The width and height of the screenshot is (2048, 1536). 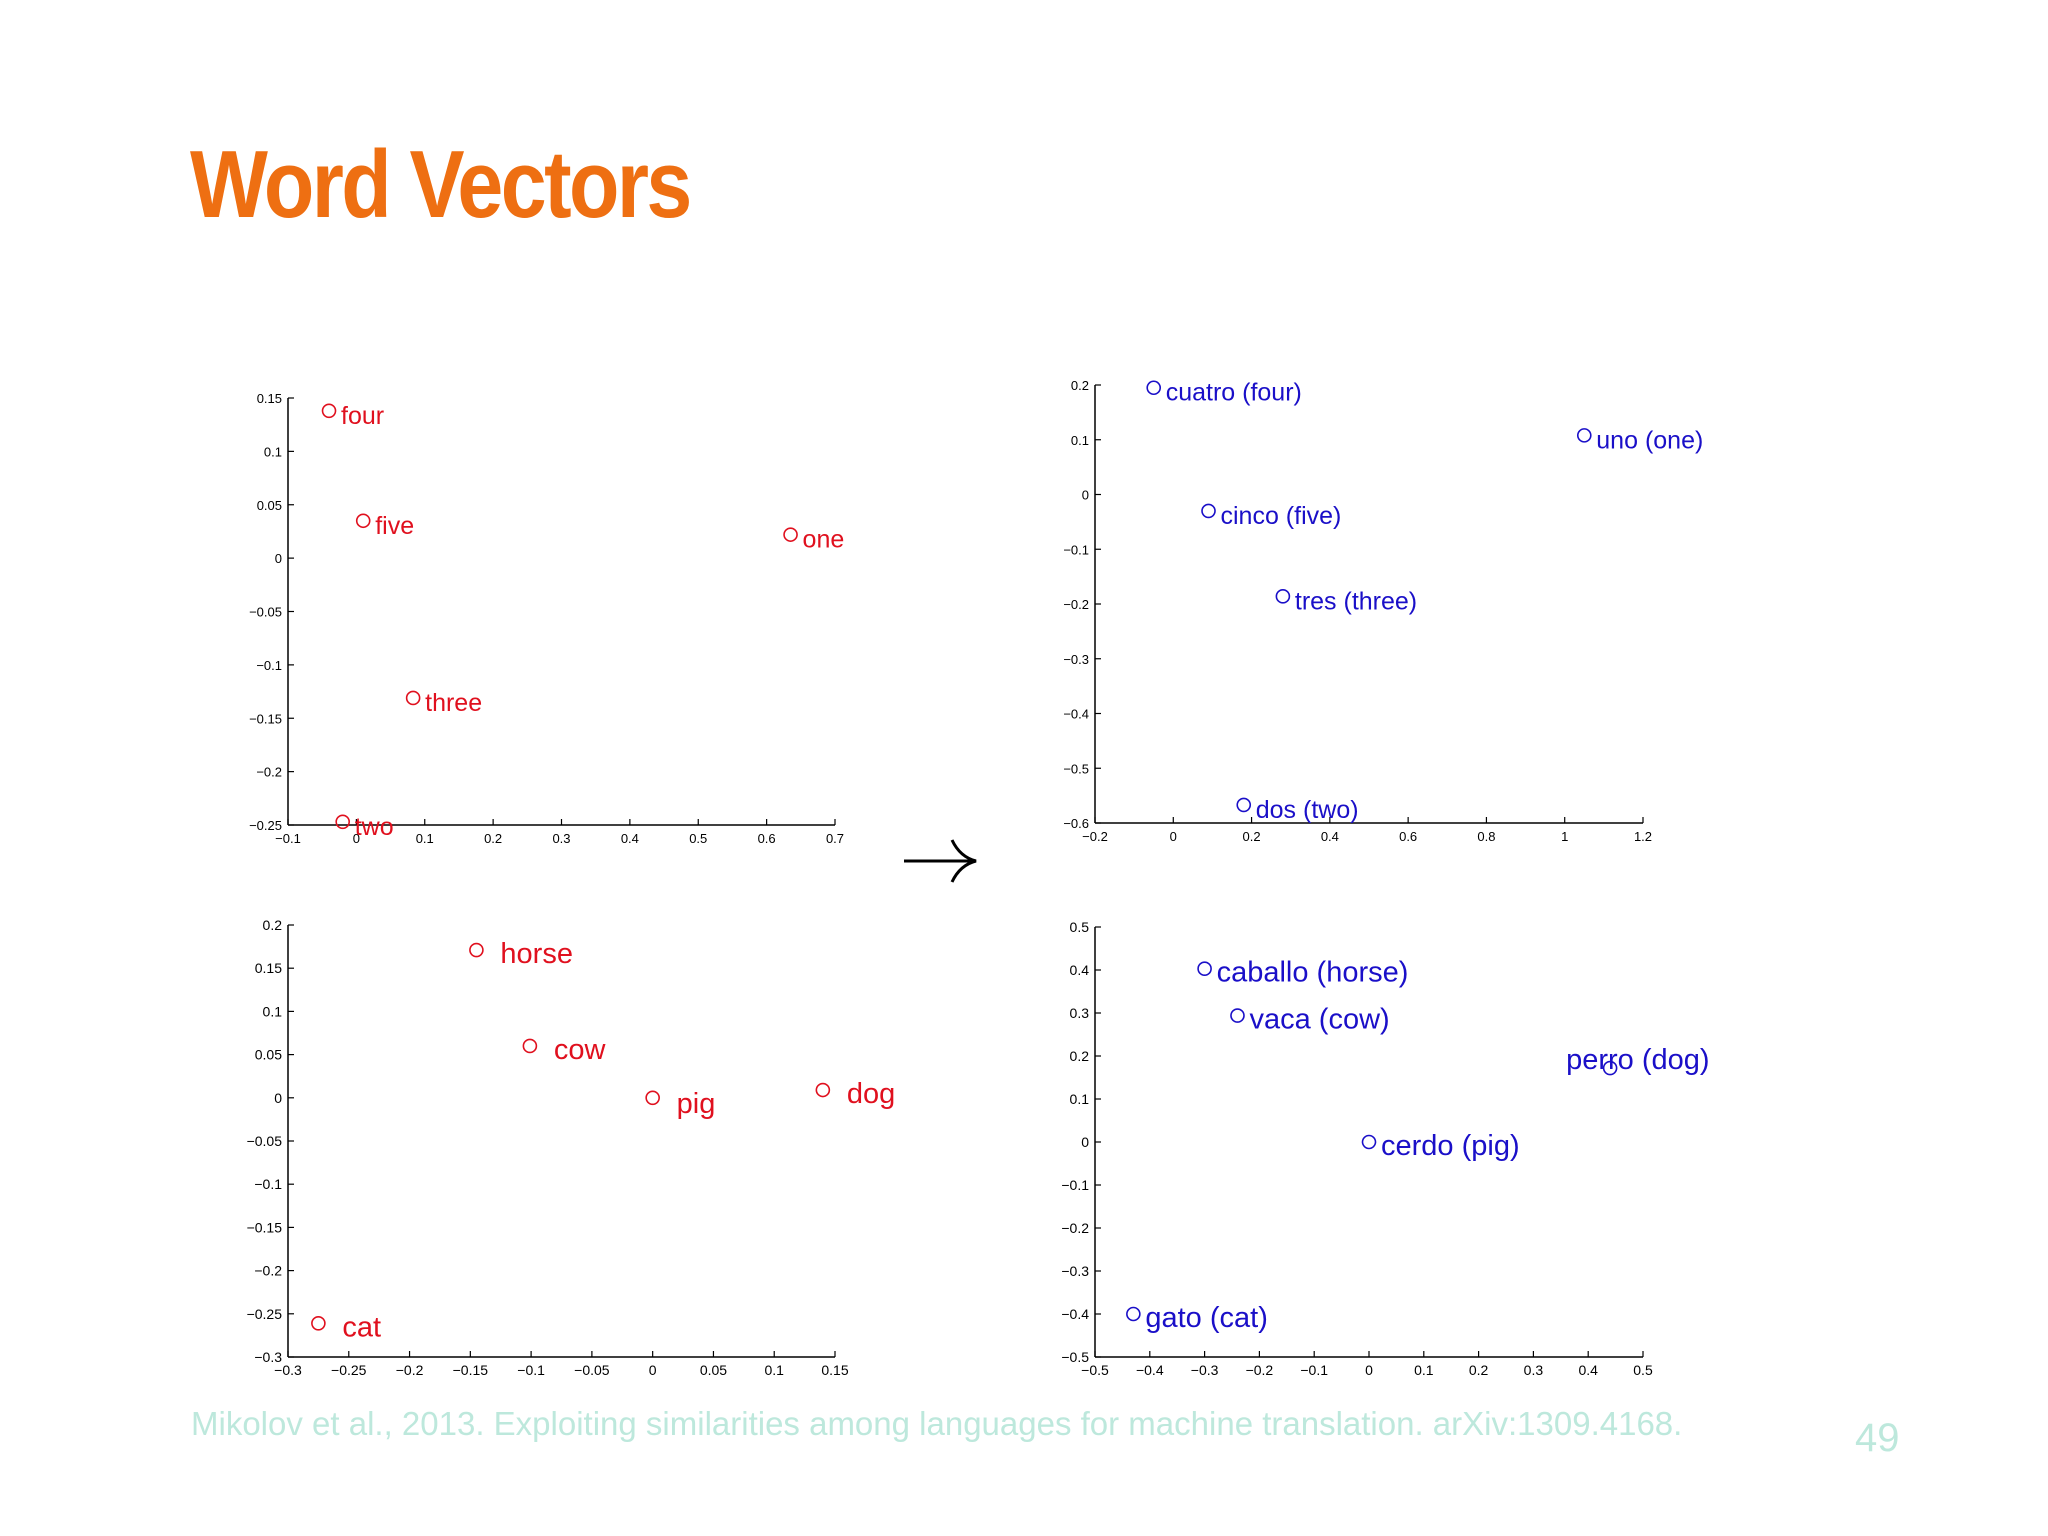 What do you see at coordinates (835, 838) in the screenshot?
I see `x-tick-label: 0.7` at bounding box center [835, 838].